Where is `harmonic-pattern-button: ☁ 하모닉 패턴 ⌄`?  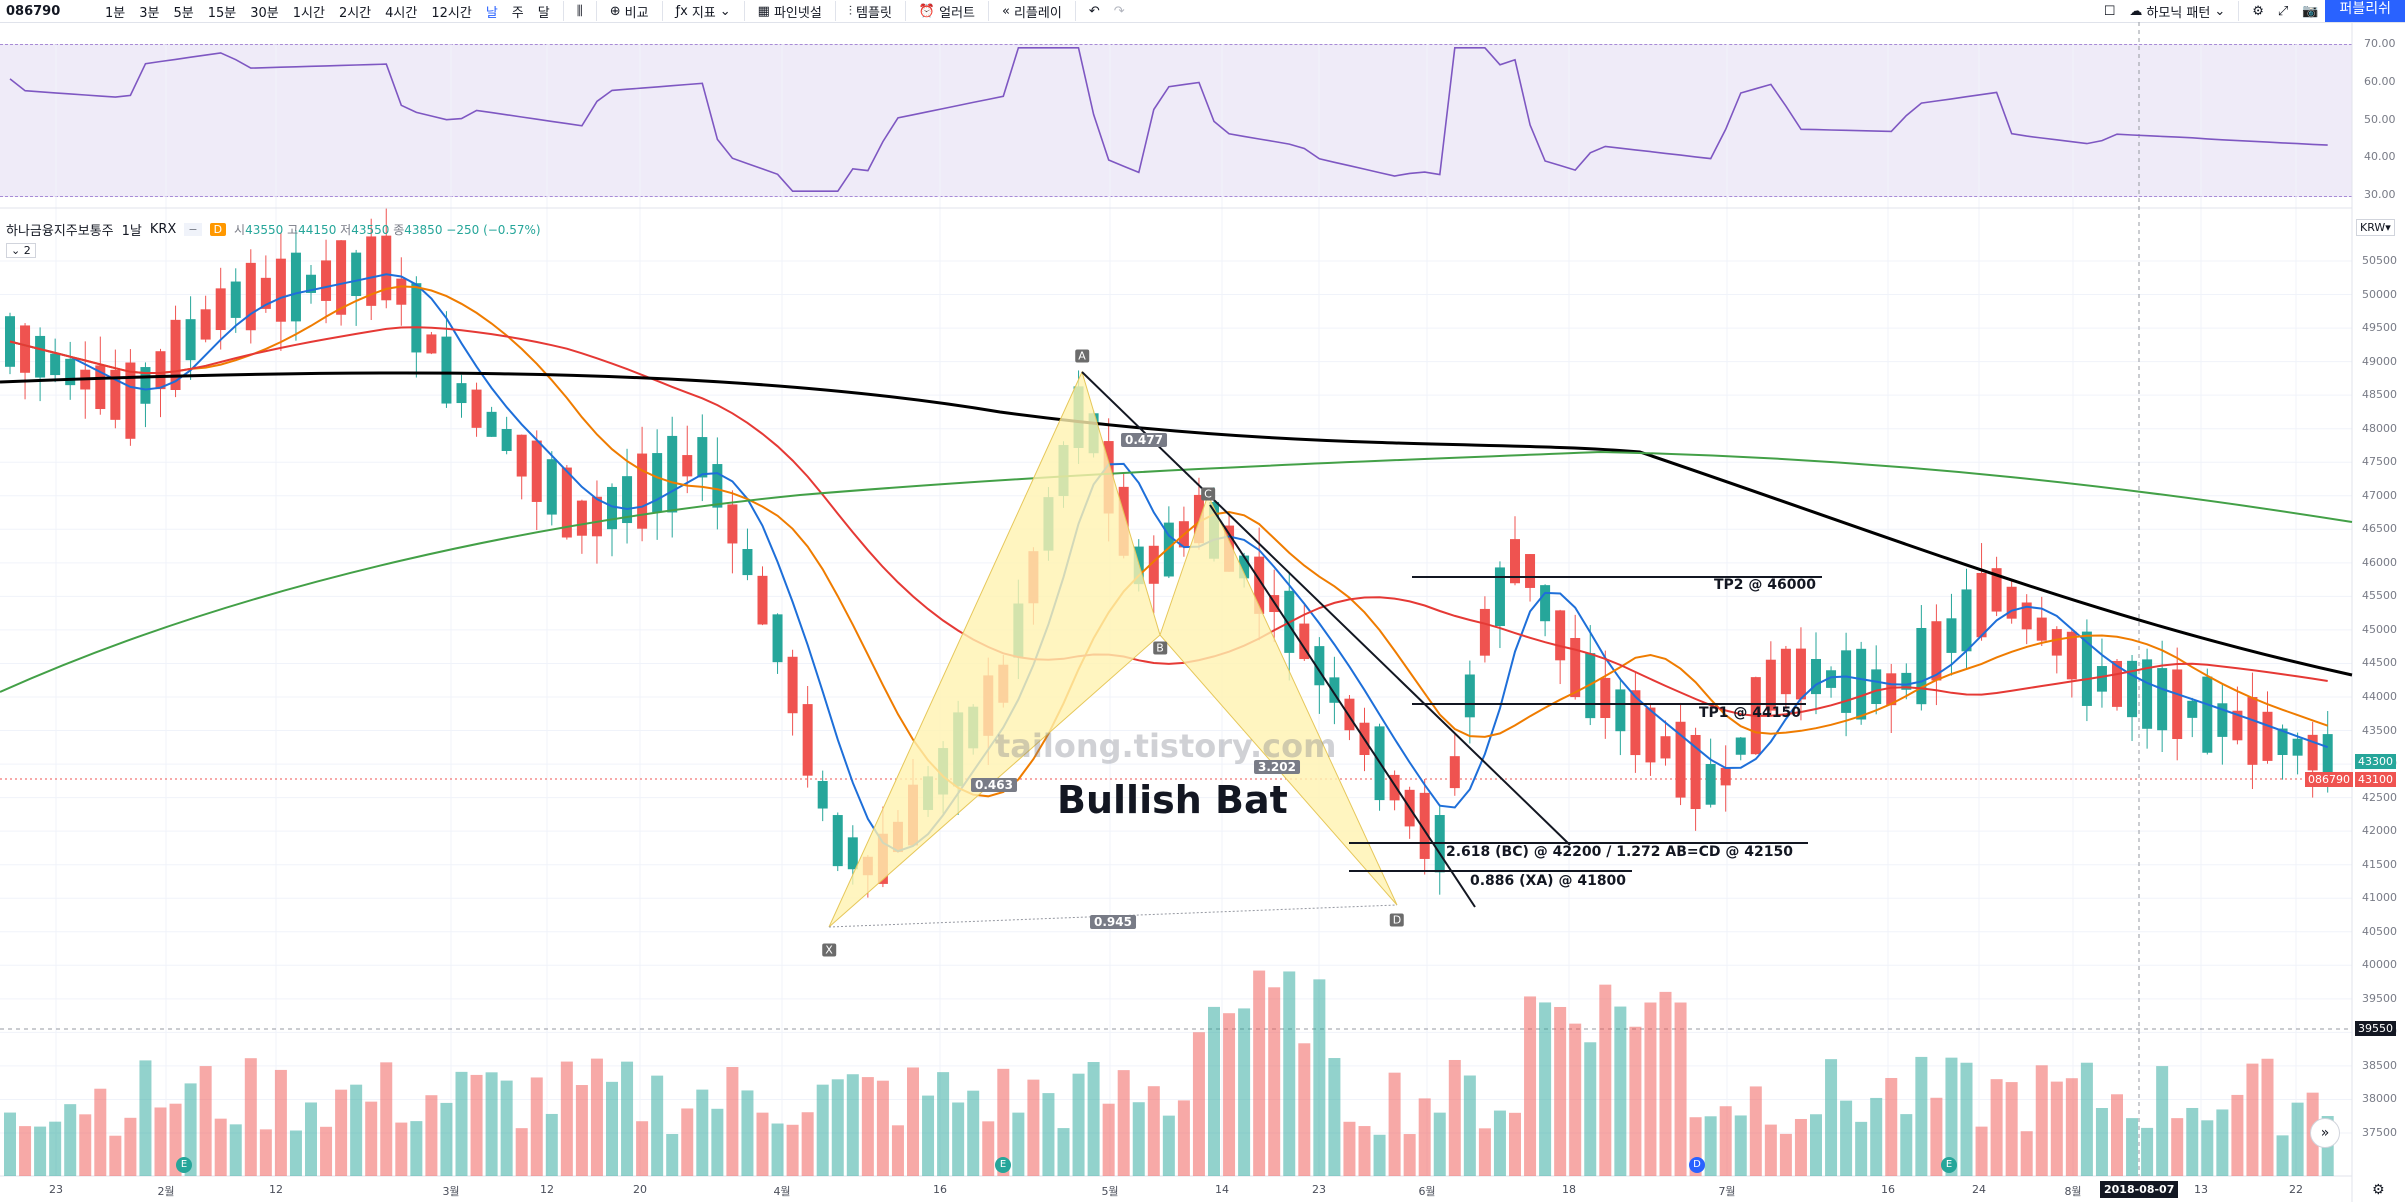
harmonic-pattern-button: ☁ 하모닉 패턴 ⌄ is located at coordinates (2177, 11).